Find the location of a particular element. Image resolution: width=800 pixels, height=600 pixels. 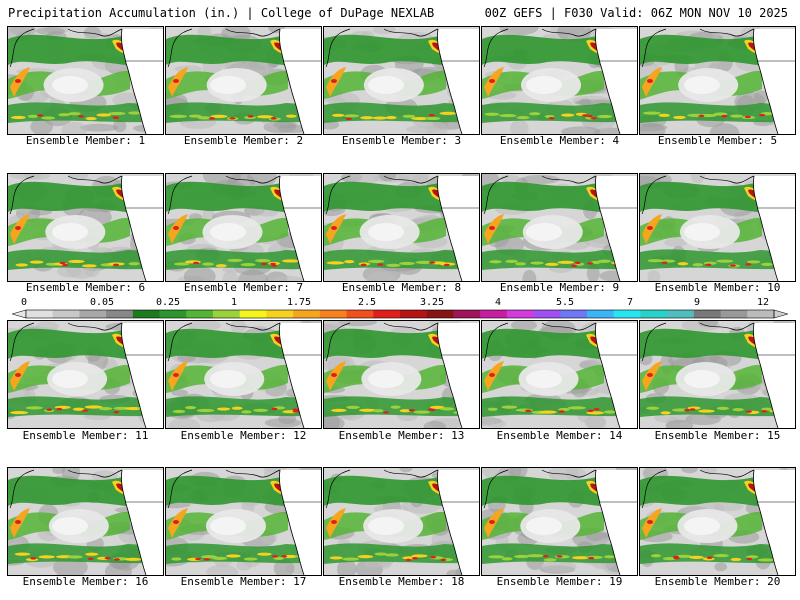

colorbar-max-arrow is located at coordinates (781, 314).